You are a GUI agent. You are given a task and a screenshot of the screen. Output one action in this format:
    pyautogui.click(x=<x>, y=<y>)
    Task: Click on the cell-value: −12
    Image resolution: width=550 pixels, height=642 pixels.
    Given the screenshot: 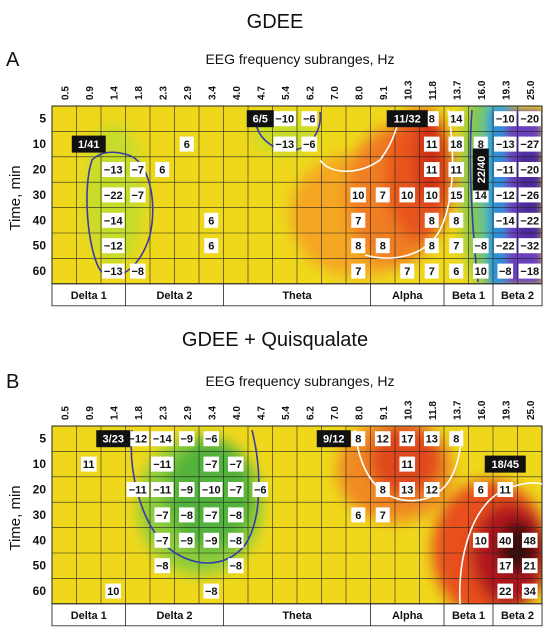 What is the action you would take?
    pyautogui.click(x=137, y=440)
    